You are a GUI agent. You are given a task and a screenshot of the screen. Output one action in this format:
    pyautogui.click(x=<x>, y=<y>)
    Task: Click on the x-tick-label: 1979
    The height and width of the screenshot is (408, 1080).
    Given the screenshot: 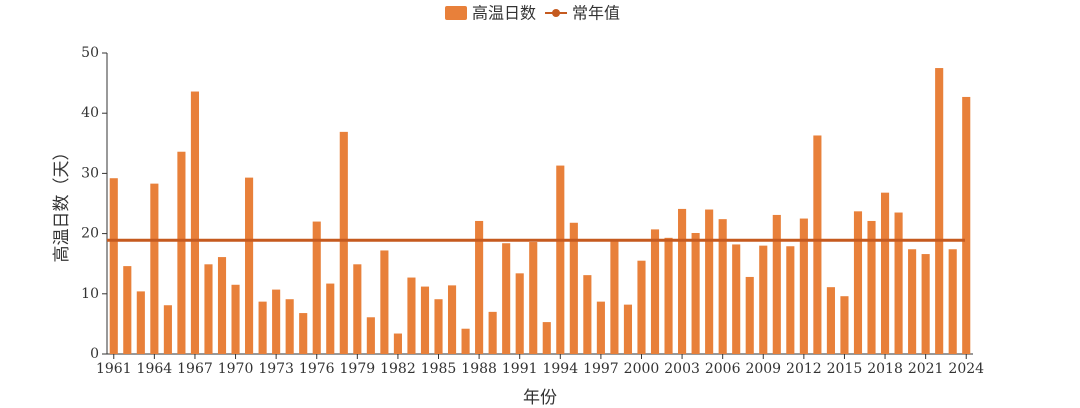 What is the action you would take?
    pyautogui.click(x=358, y=369)
    